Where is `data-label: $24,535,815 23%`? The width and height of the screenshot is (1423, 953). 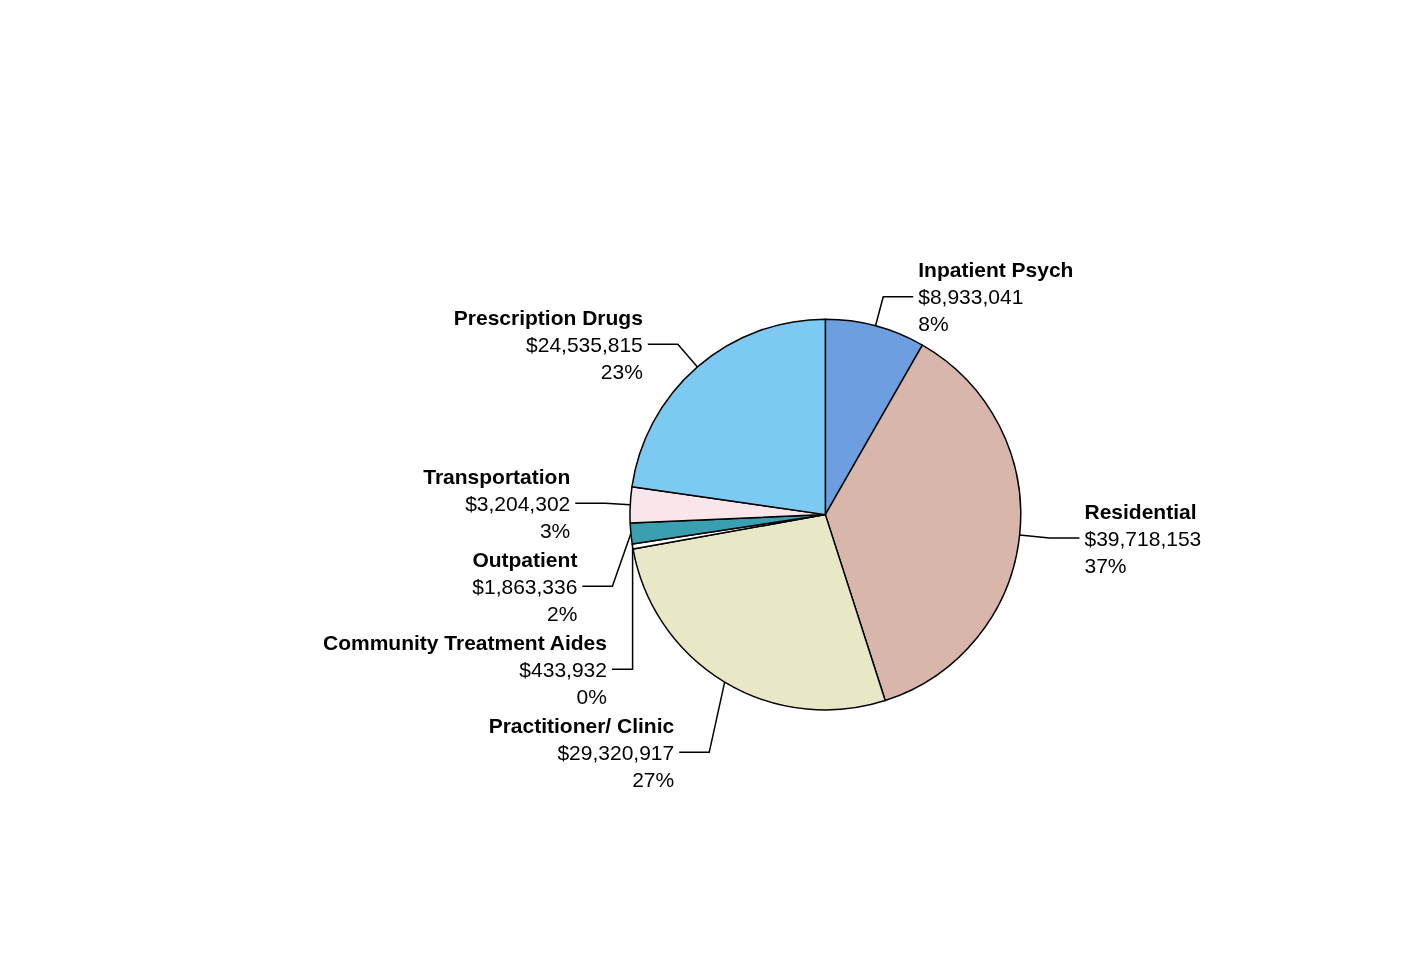
data-label: $24,535,815 23% is located at coordinates (584, 357).